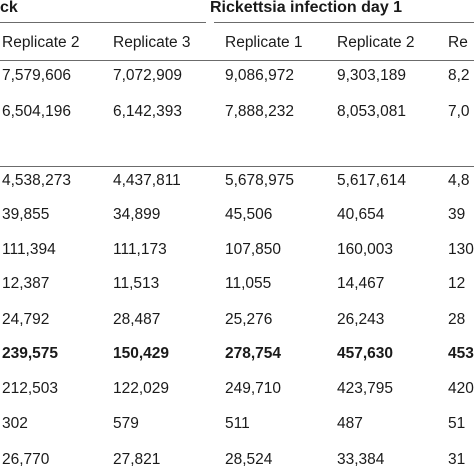 The image size is (474, 474). What do you see at coordinates (461, 249) in the screenshot?
I see `table-cell: 130` at bounding box center [461, 249].